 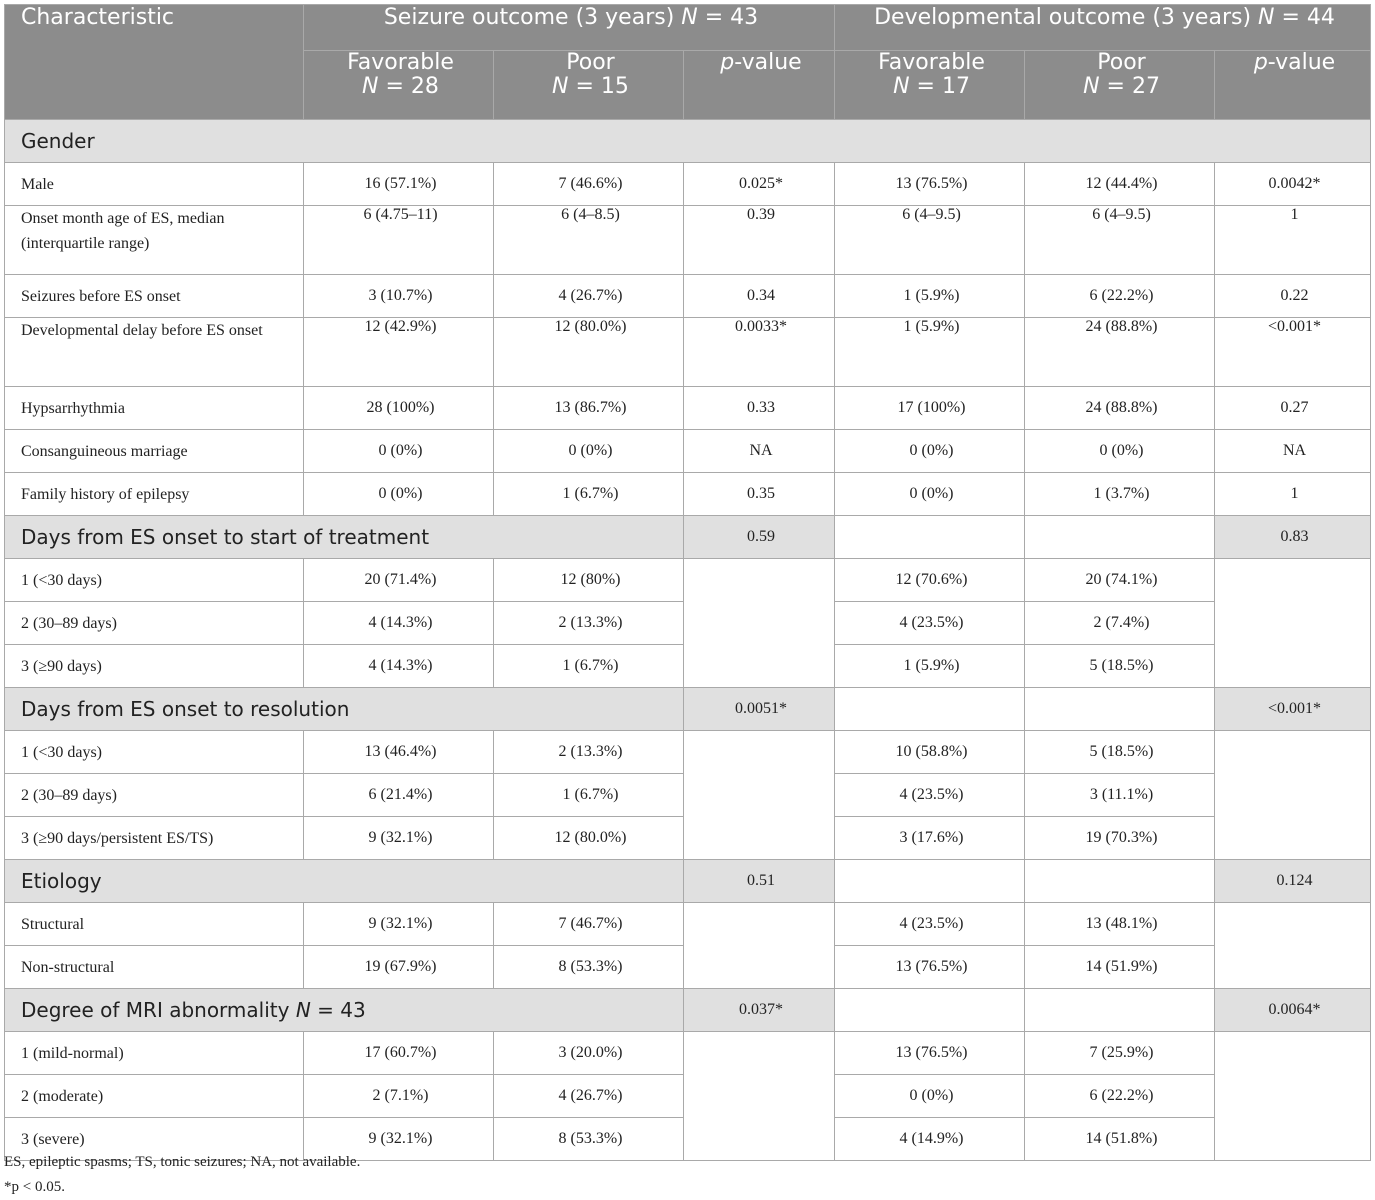 What do you see at coordinates (154, 184) in the screenshot?
I see `row-label: Male` at bounding box center [154, 184].